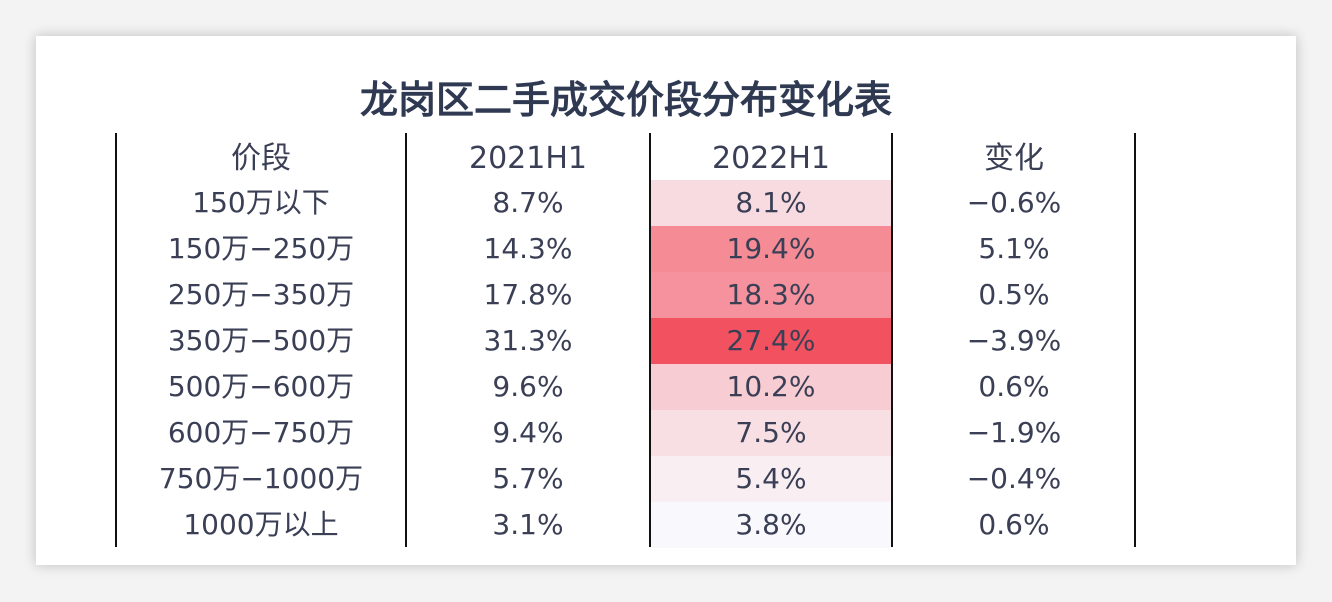 This screenshot has width=1332, height=602. Describe the element at coordinates (528, 202) in the screenshot. I see `value-2021h1-cell: 8.7%` at that location.